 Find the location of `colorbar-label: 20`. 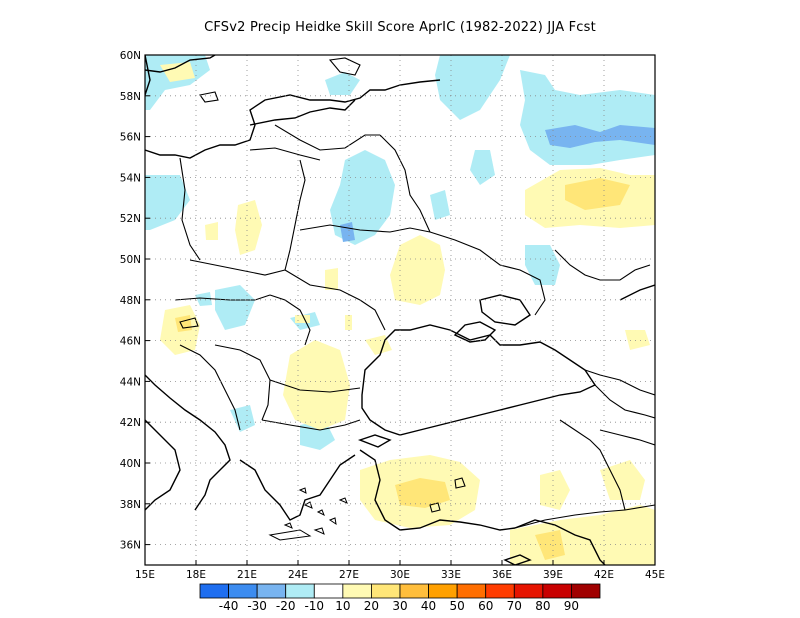

colorbar-label: 20 is located at coordinates (371, 606).